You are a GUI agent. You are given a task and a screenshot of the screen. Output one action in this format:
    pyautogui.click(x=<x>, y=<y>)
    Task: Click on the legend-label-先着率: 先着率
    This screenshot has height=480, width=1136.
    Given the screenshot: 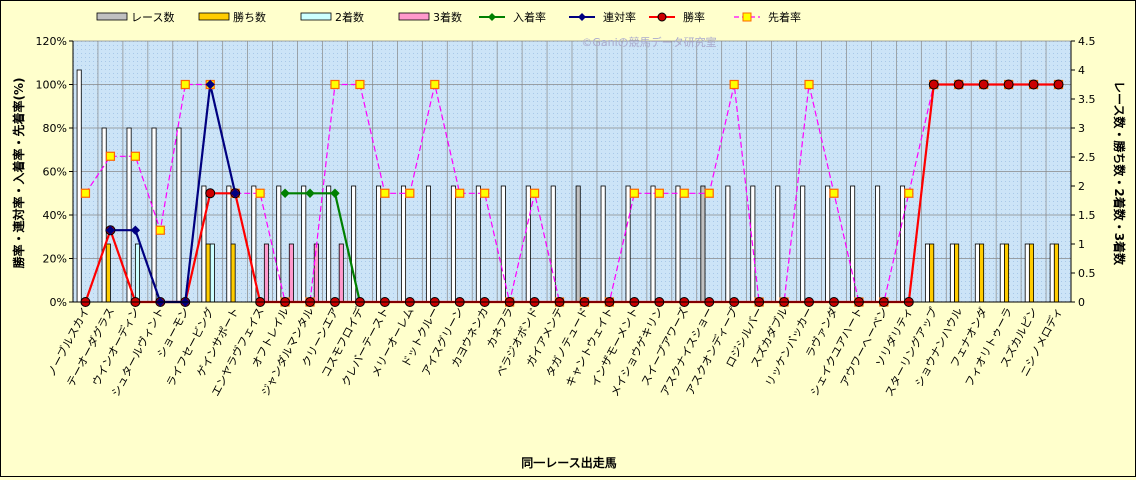 What is the action you would take?
    pyautogui.click(x=784, y=17)
    